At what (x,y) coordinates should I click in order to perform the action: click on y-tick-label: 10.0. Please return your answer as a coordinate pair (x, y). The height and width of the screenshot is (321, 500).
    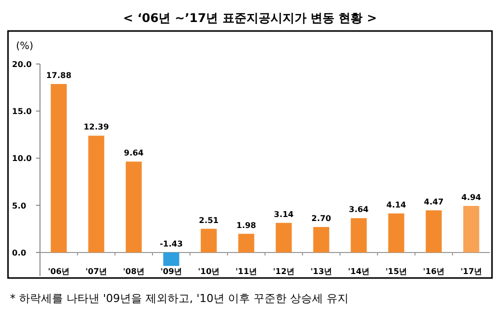
    Looking at the image, I should click on (22, 159).